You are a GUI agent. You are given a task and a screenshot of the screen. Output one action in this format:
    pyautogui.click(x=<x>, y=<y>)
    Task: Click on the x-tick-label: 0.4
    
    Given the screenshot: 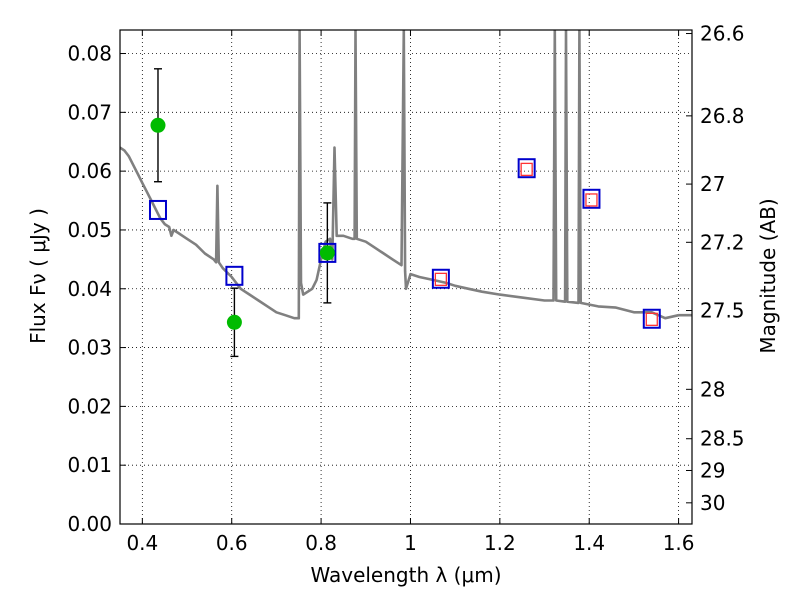 What is the action you would take?
    pyautogui.click(x=142, y=543)
    